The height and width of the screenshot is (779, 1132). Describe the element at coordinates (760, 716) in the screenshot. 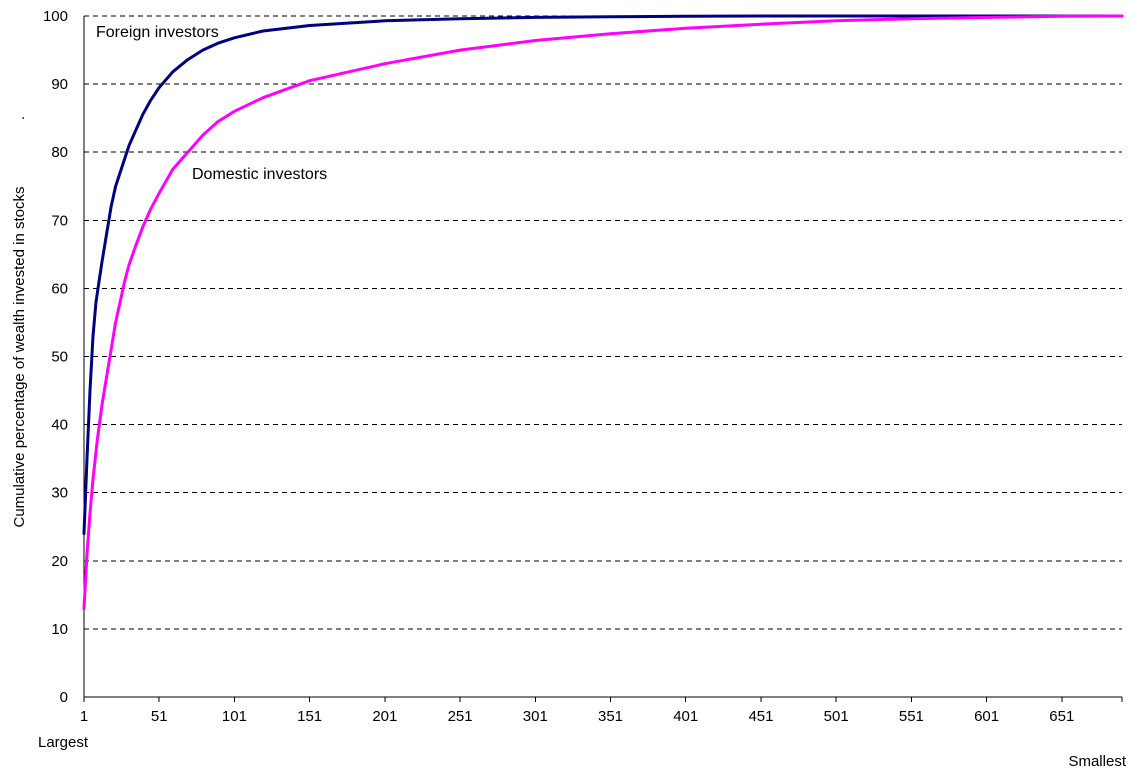

I see `x-tick-label-451: 451` at that location.